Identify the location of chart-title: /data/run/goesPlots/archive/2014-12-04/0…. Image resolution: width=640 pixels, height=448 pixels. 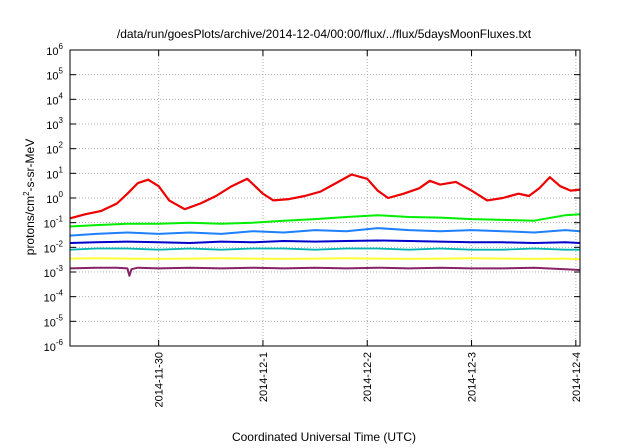
(324, 34).